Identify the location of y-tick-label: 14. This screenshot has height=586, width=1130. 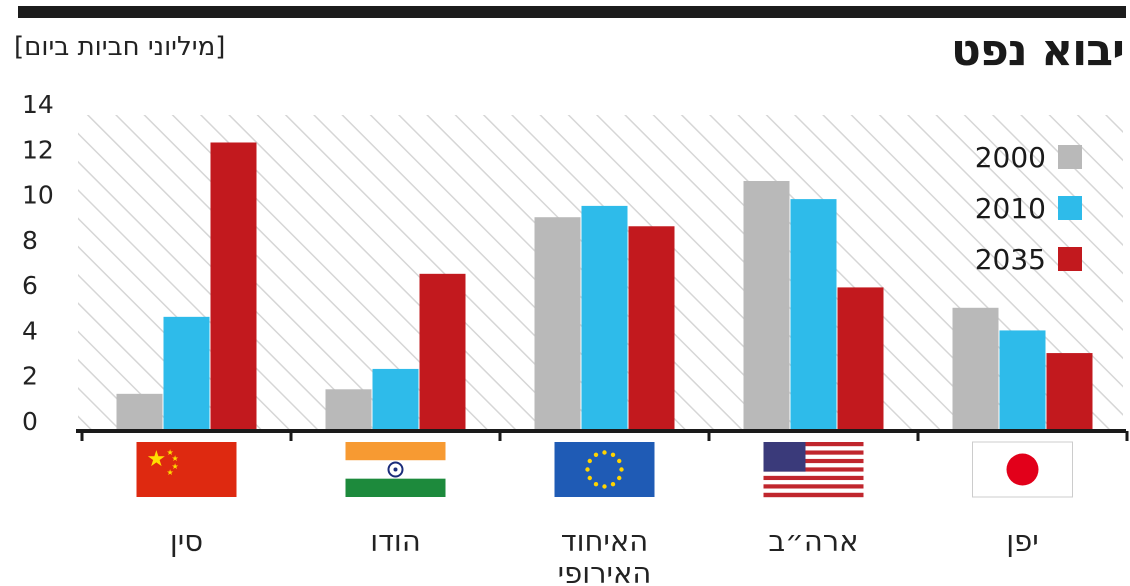
(38, 104).